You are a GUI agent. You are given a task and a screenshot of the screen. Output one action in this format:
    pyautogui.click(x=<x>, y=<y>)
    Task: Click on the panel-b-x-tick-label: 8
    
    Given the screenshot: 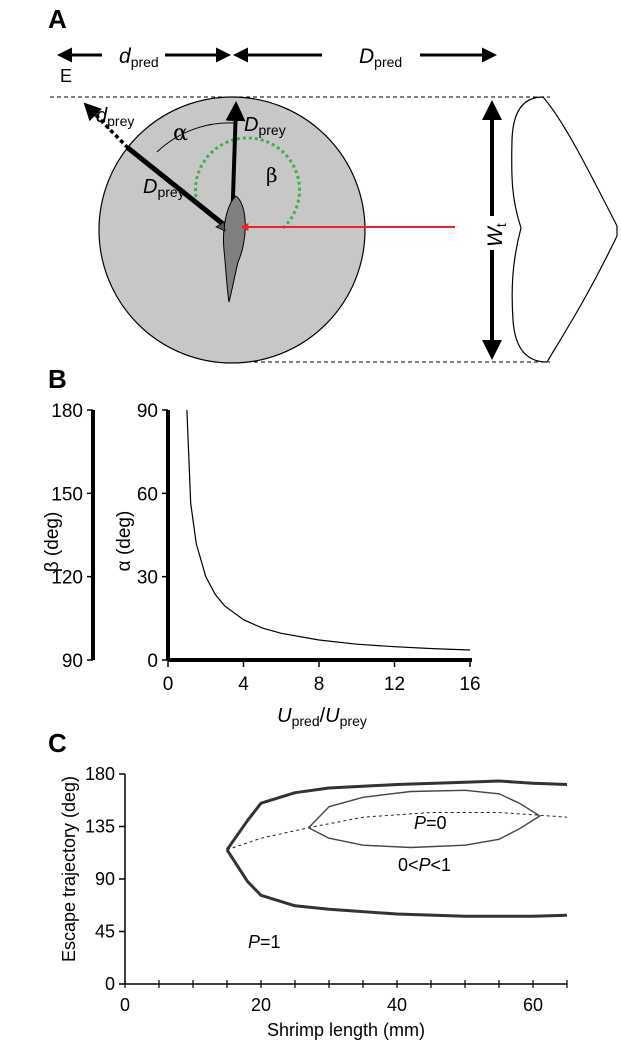 What is the action you would take?
    pyautogui.click(x=319, y=684)
    